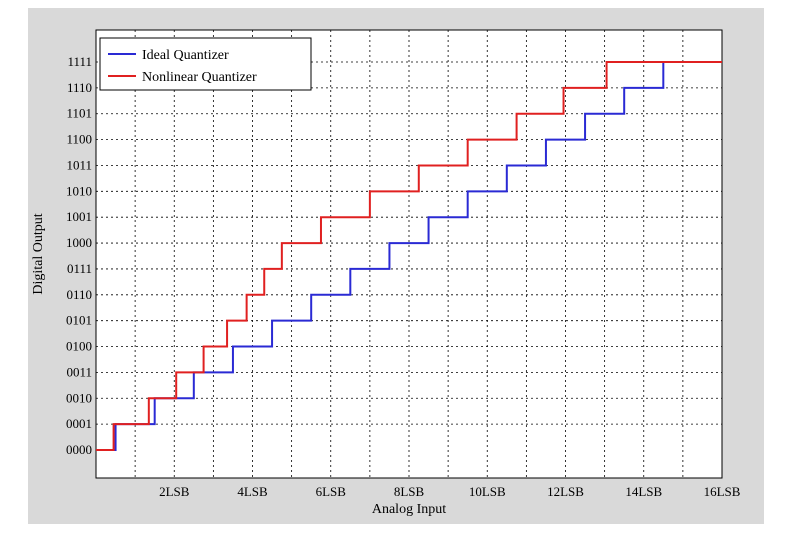 This screenshot has width=792, height=542. I want to click on y-axis-label: Digital Output, so click(38, 253).